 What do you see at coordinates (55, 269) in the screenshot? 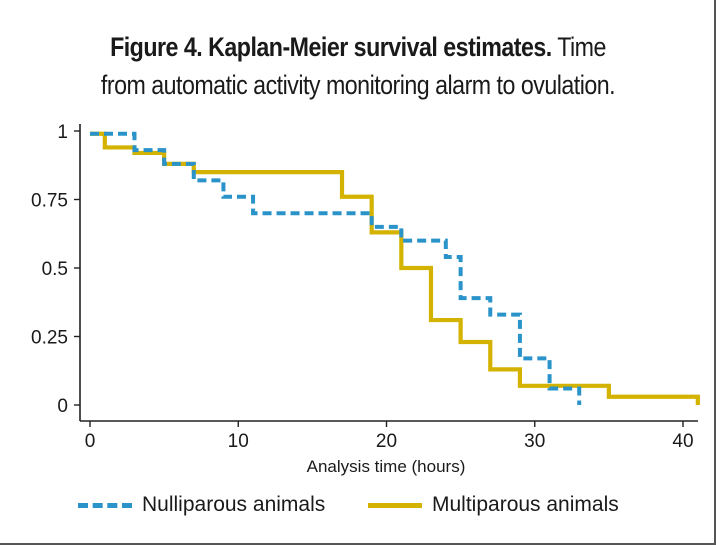
I see `y-tick-label: 0.5` at bounding box center [55, 269].